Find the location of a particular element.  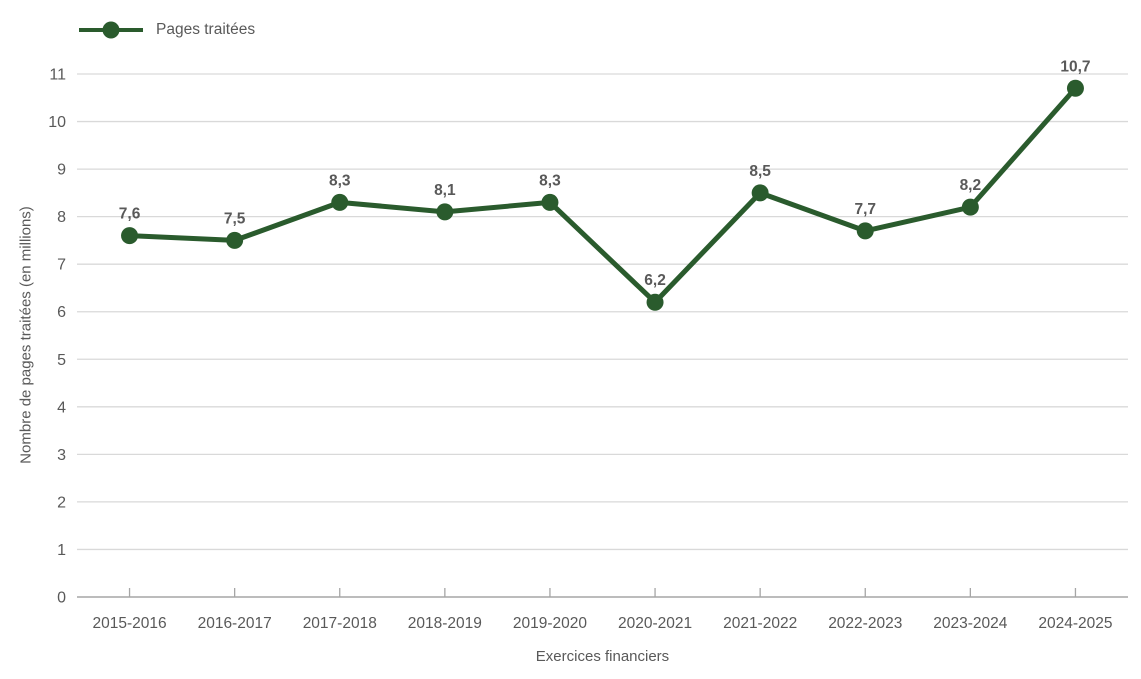

x-tick-label: 2017-2018 is located at coordinates (340, 623).